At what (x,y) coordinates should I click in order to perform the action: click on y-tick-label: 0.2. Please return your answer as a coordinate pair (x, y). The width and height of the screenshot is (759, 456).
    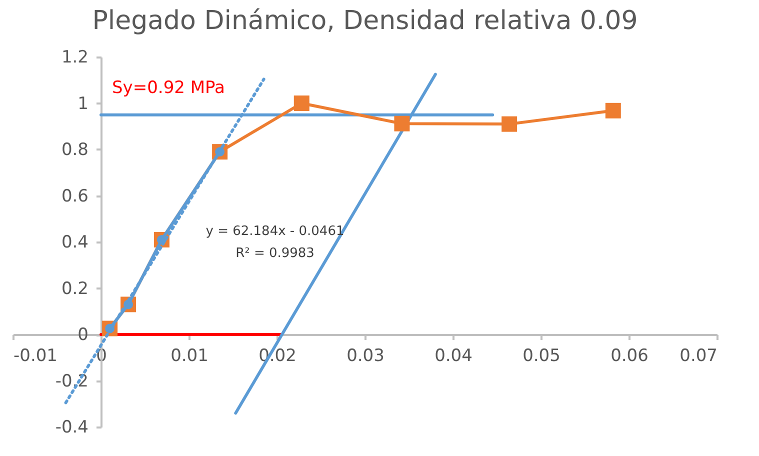
    Looking at the image, I should click on (74, 288).